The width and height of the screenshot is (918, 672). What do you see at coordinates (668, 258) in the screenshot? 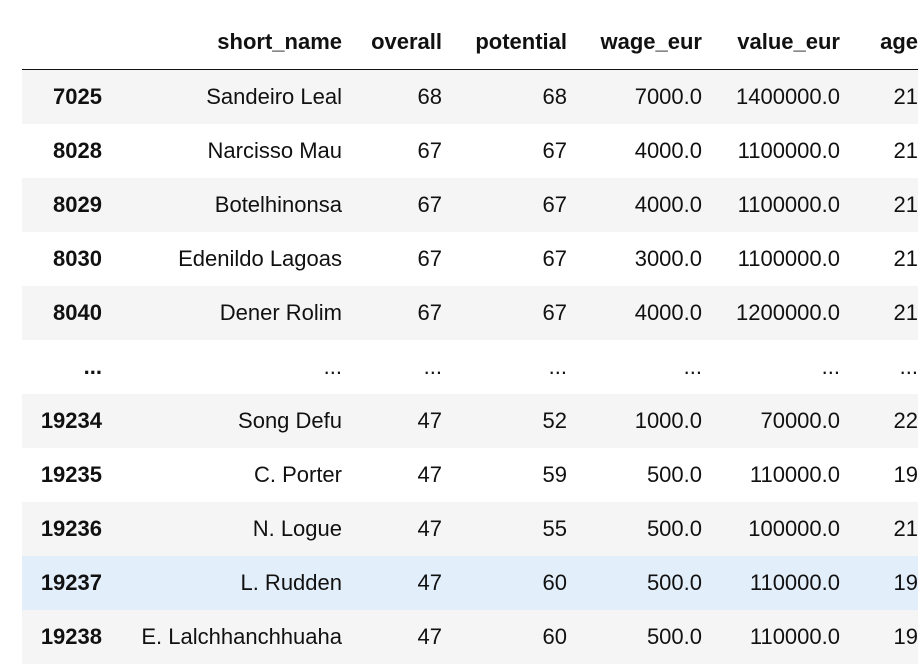
I see `cell-wage-eur: 3000.0` at bounding box center [668, 258].